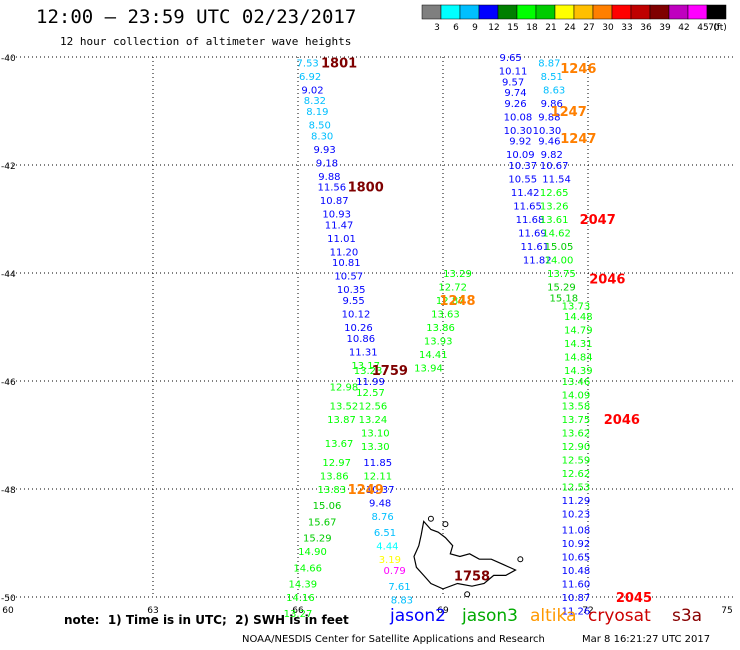  Describe the element at coordinates (336, 215) in the screenshot. I see `wave-height-label: 10.93` at that location.